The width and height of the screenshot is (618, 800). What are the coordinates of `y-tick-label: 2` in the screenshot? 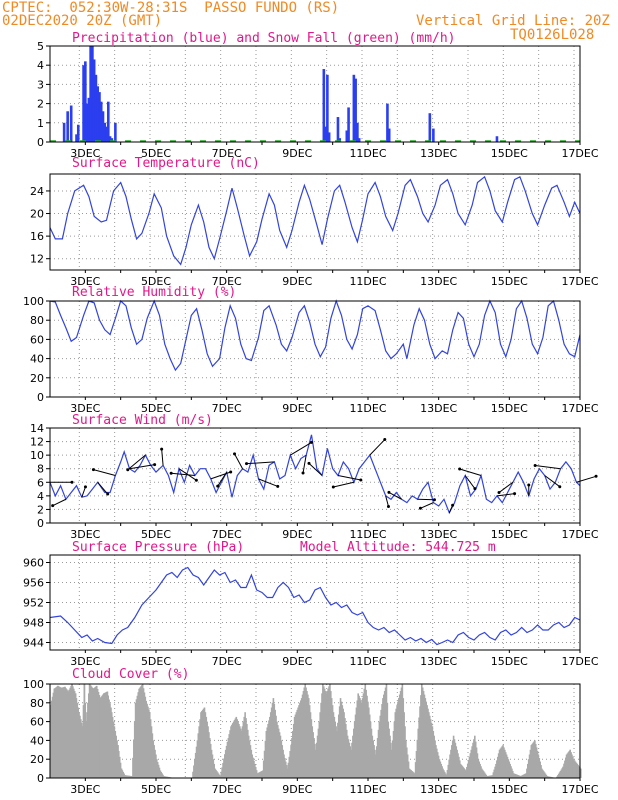 It's located at (40, 104).